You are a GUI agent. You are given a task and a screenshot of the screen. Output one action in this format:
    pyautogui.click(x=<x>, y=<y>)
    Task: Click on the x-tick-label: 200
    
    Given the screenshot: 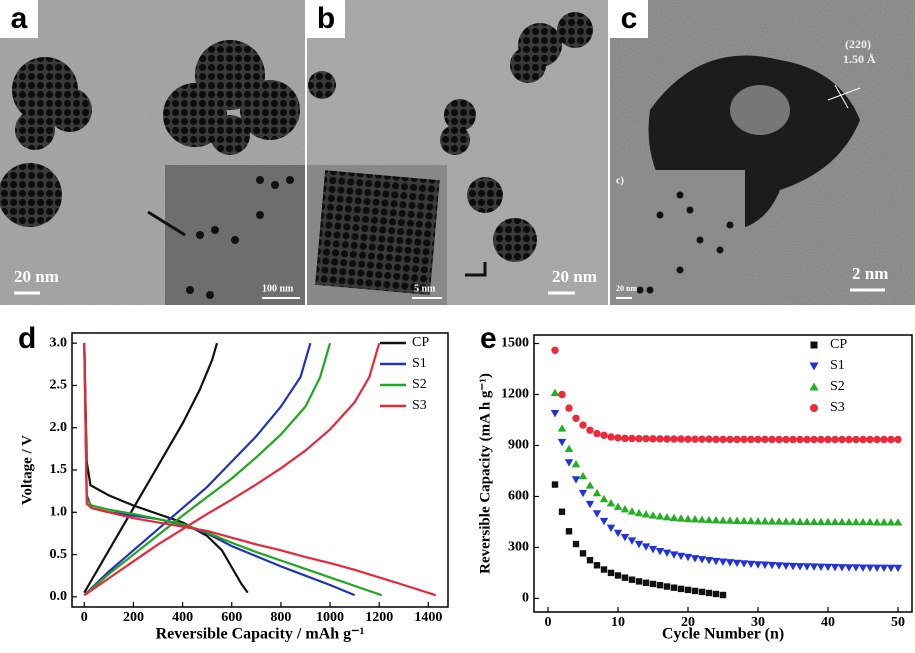 What is the action you would take?
    pyautogui.click(x=133, y=617)
    